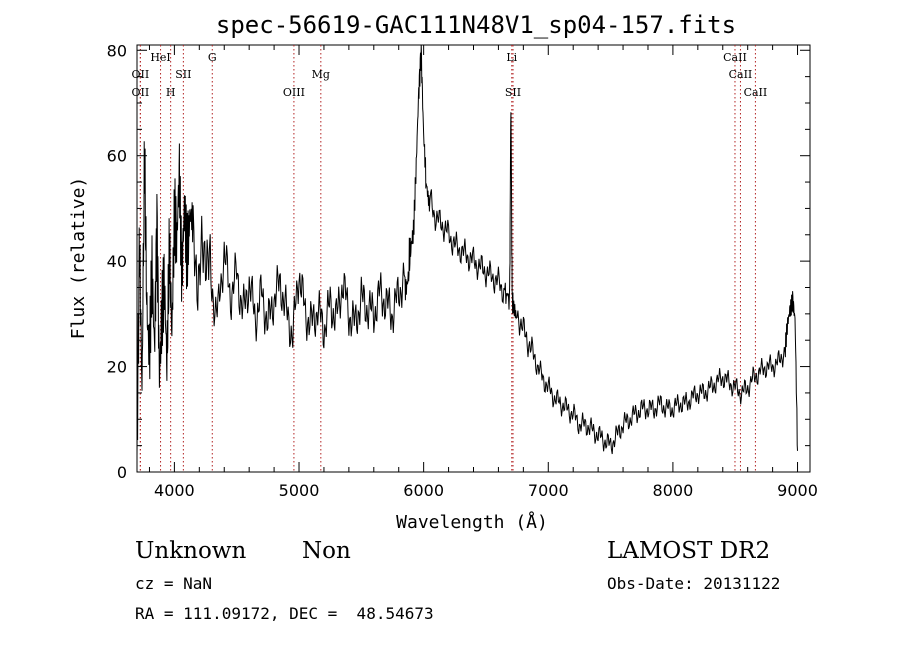  I want to click on x-tick-label: 5000, so click(299, 490).